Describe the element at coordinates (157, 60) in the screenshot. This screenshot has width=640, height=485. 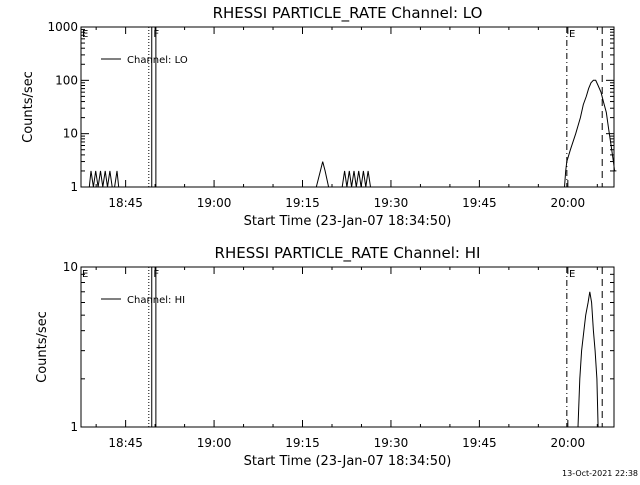
I see `legend-label: Channel: LO` at that location.